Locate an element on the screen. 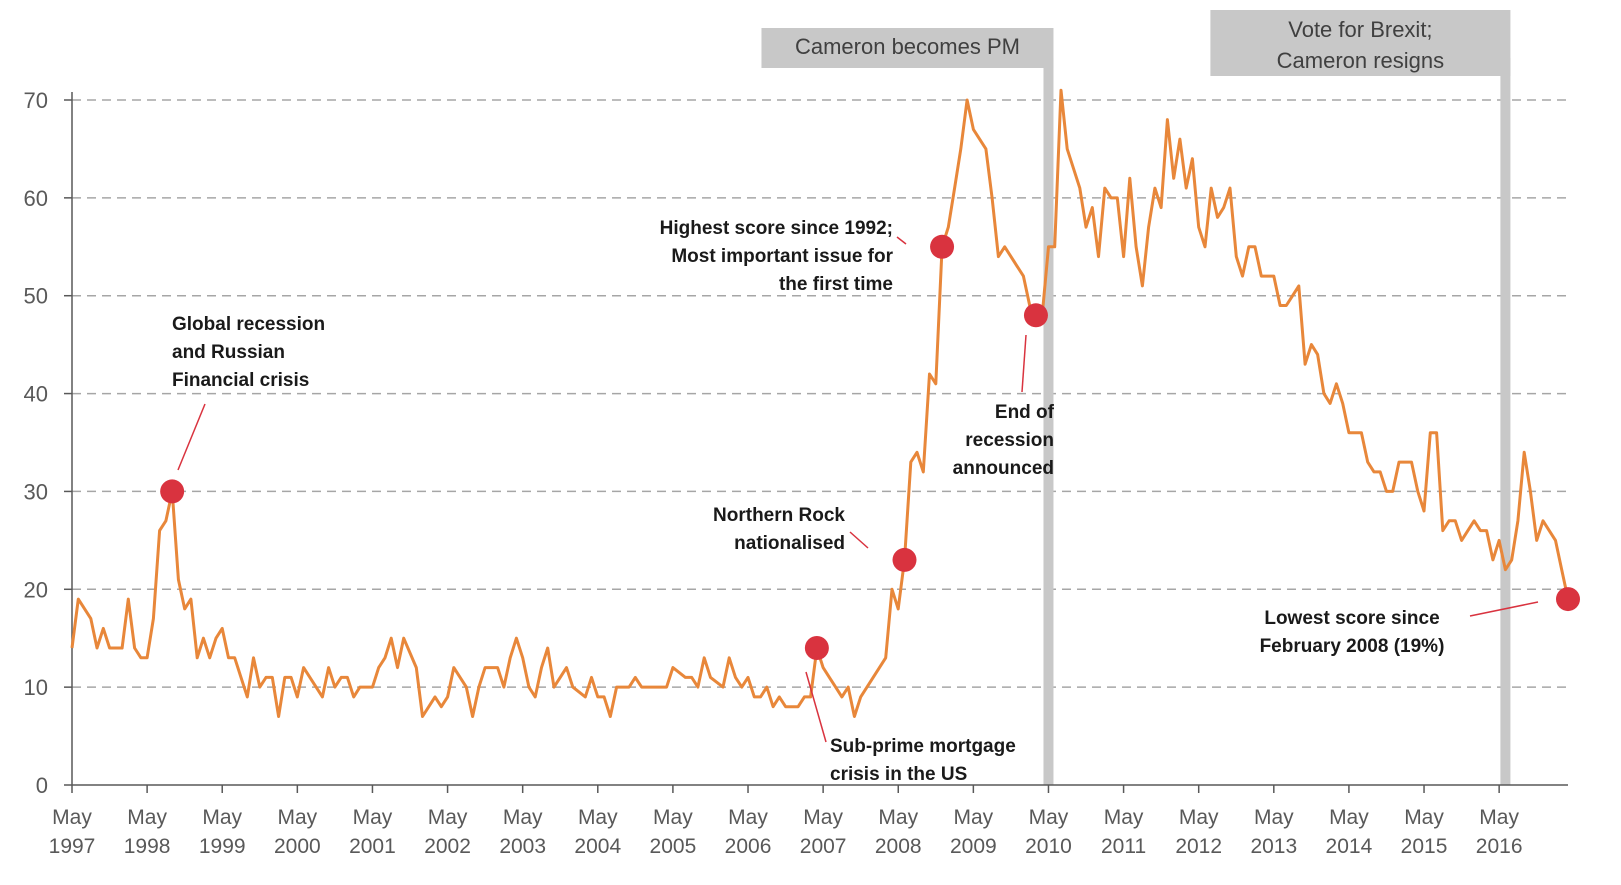  annotation-label-line: announced is located at coordinates (1003, 468).